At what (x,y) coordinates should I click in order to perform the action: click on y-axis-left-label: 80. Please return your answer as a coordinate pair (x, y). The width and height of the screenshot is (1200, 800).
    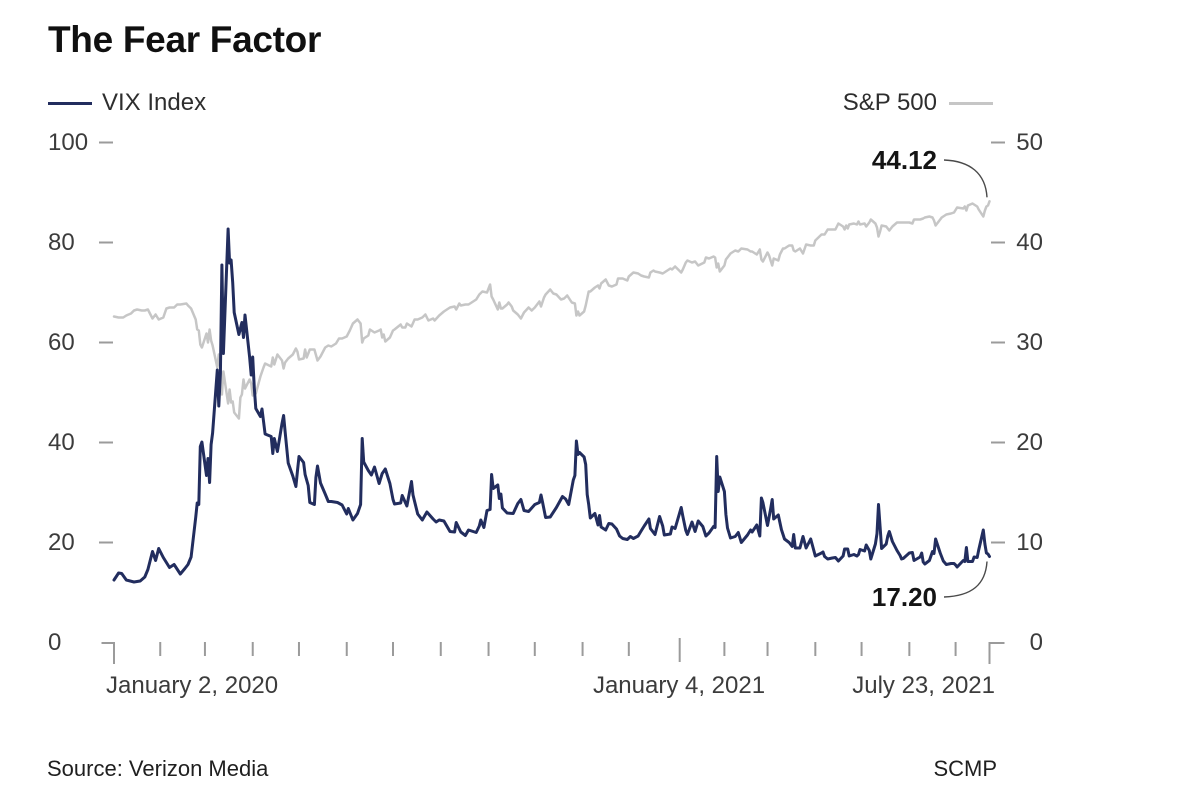
    Looking at the image, I should click on (61, 242).